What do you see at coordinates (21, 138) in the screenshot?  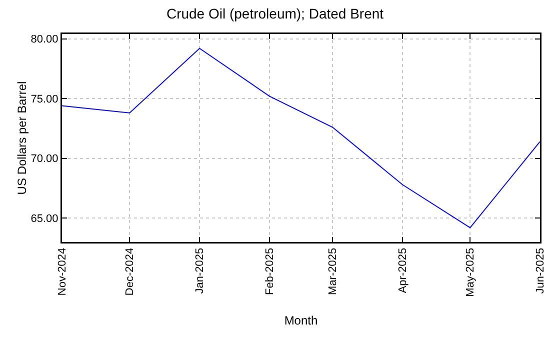 I see `y-axis-title: US Dollars per Barrel` at bounding box center [21, 138].